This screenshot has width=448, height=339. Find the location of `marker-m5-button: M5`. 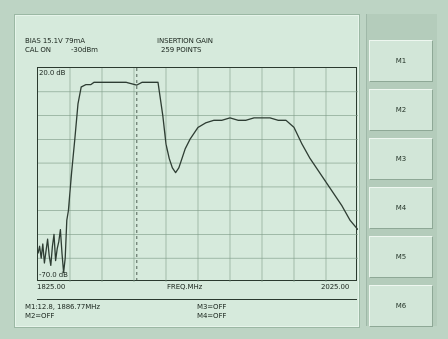

marker-m5-button: M5 is located at coordinates (401, 257).